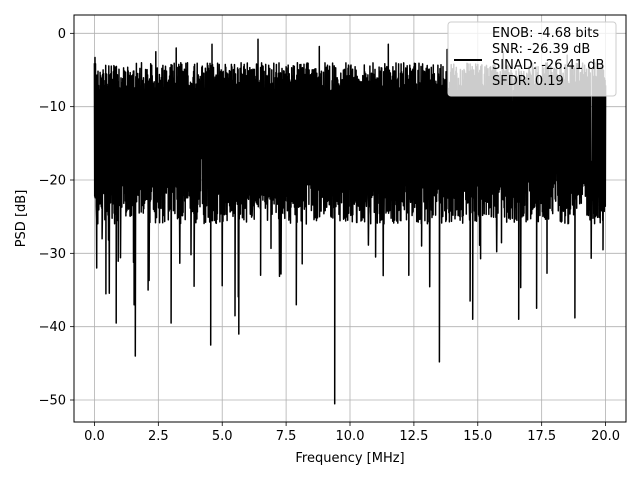  I want to click on y-tick-label: −50, so click(52, 401).